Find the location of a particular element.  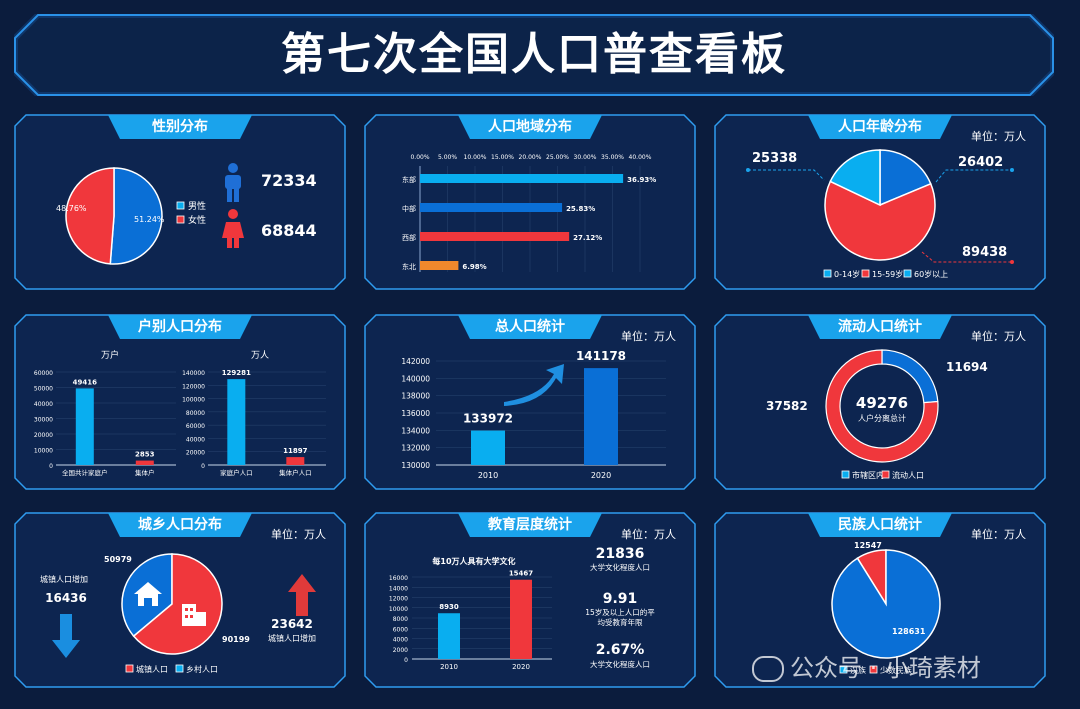

ethnic-chart: 128631 12547 汉族 少数民族 is located at coordinates (886, 608).